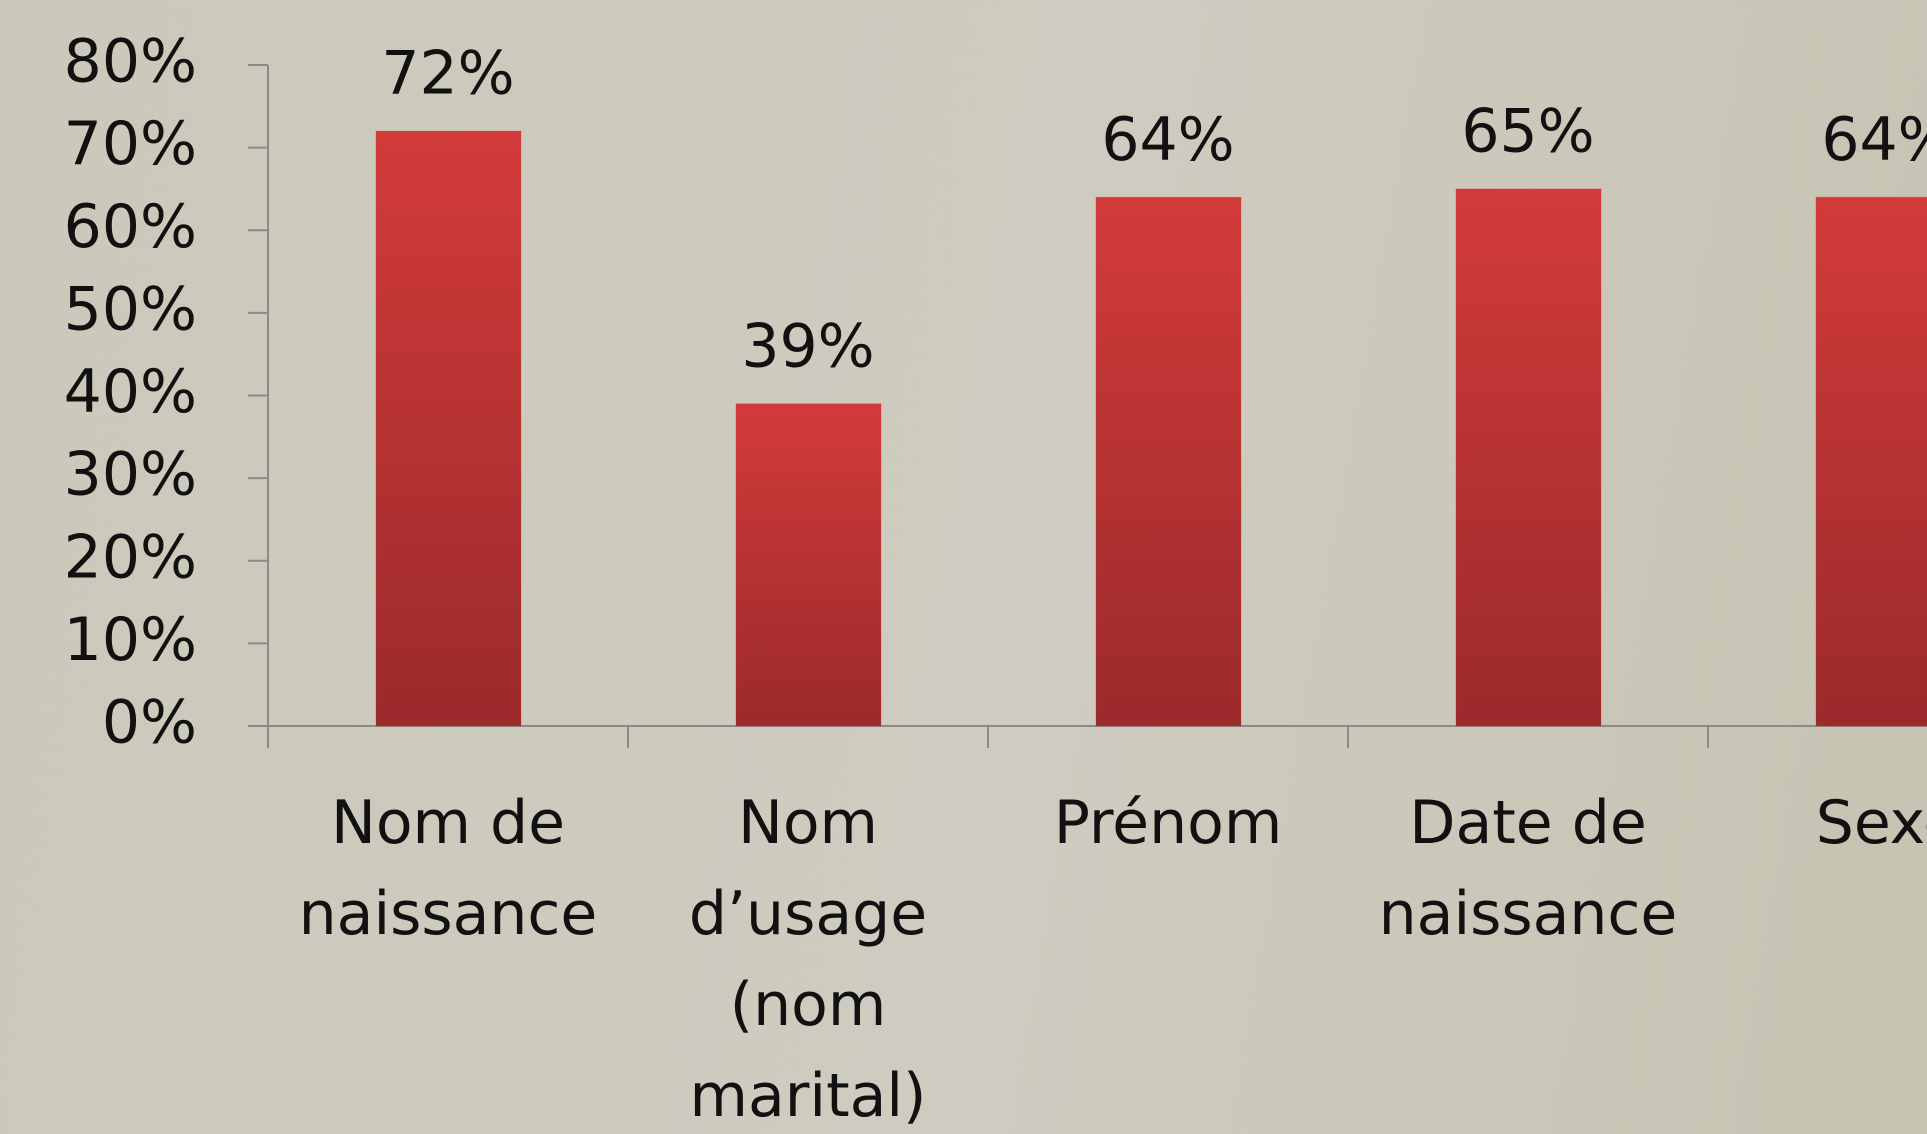 Image resolution: width=1927 pixels, height=1134 pixels. What do you see at coordinates (130, 557) in the screenshot?
I see `y-tick-label: 20%` at bounding box center [130, 557].